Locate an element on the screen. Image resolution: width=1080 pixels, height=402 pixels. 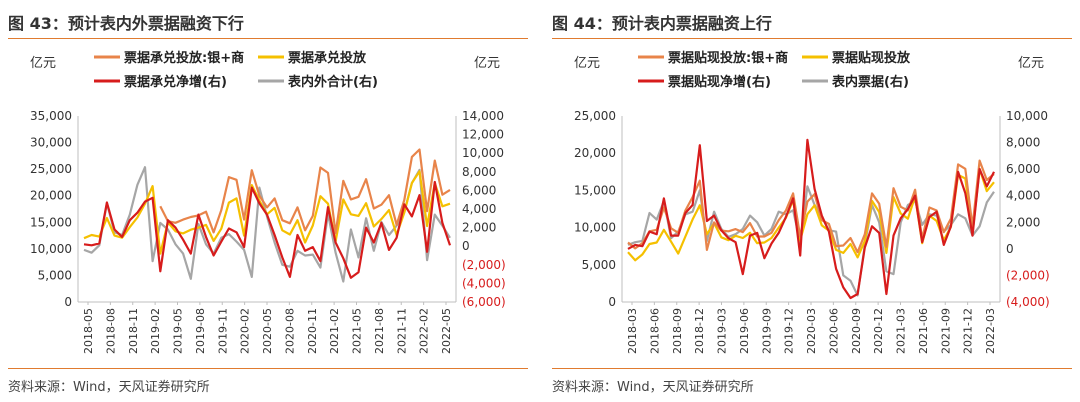
x-tick-label: 2018-12 is located at coordinates (699, 331).